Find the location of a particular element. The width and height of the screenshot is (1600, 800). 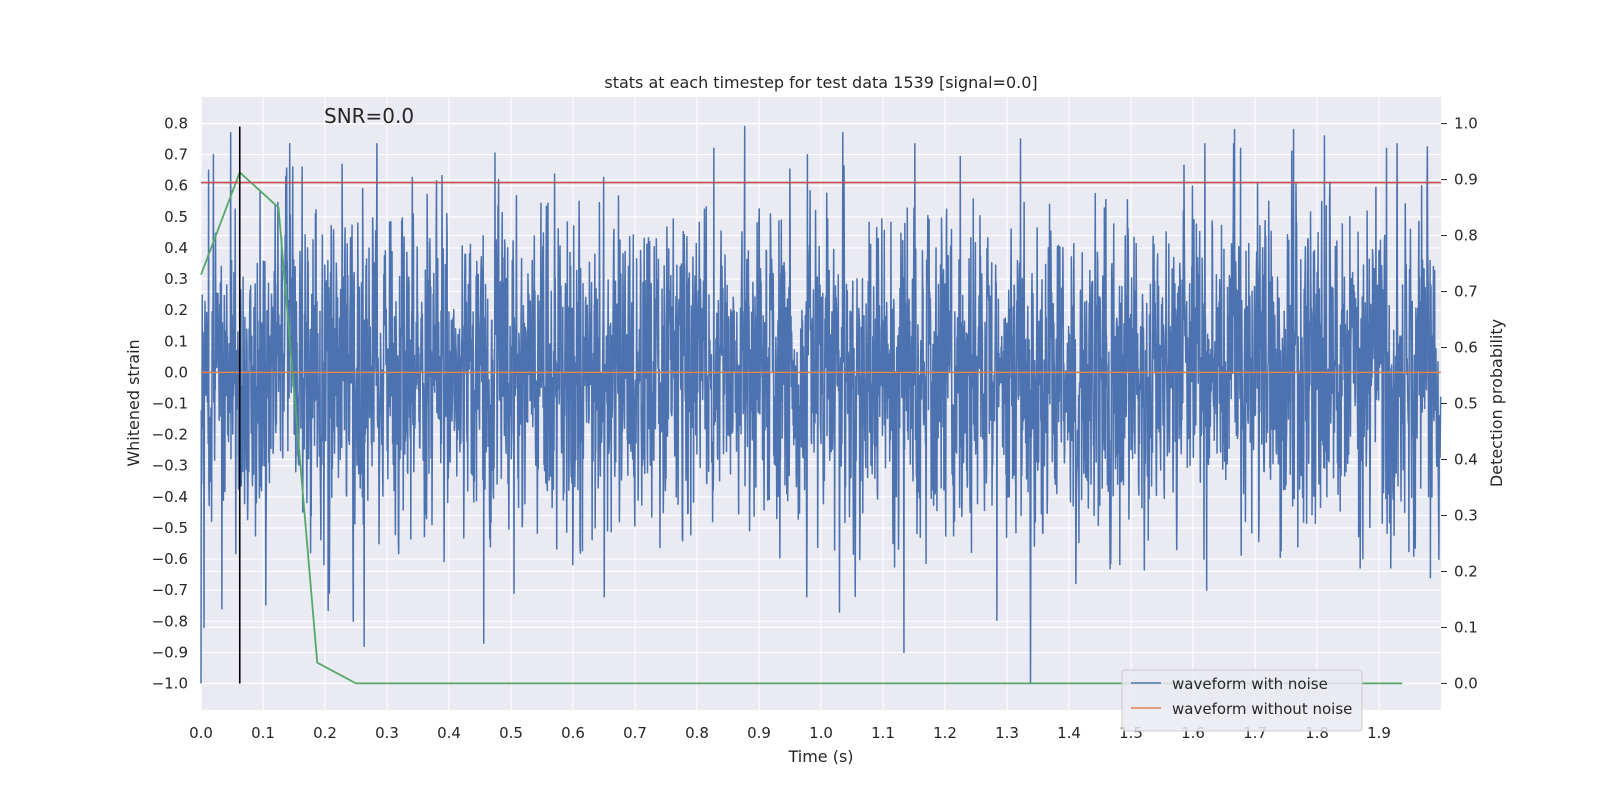

y2-tick-label: 0.3 is located at coordinates (1466, 515).